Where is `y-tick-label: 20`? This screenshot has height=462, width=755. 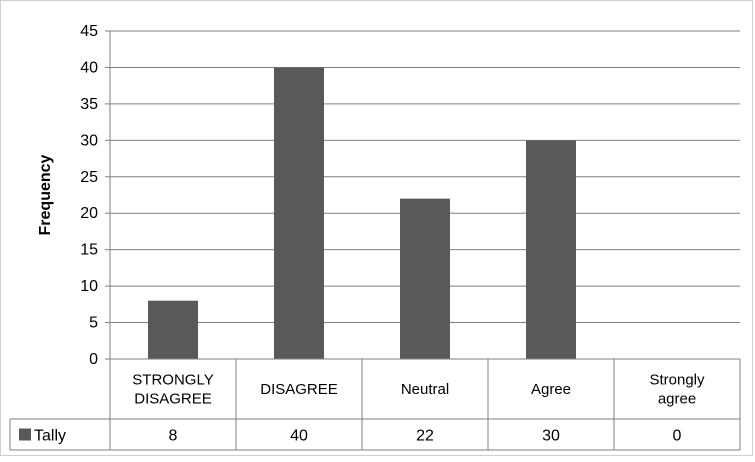 y-tick-label: 20 is located at coordinates (89, 213).